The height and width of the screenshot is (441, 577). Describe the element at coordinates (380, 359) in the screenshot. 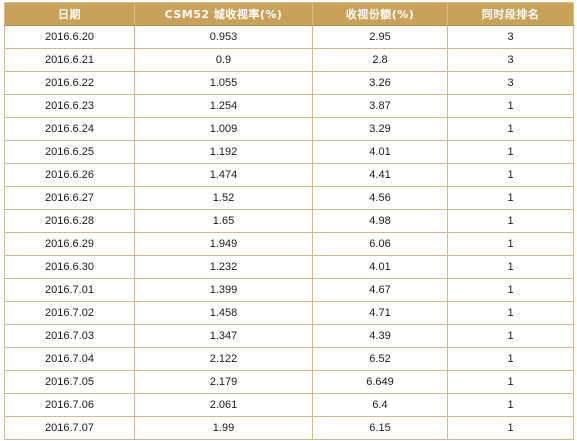

I see `cell-share: 6.52` at that location.